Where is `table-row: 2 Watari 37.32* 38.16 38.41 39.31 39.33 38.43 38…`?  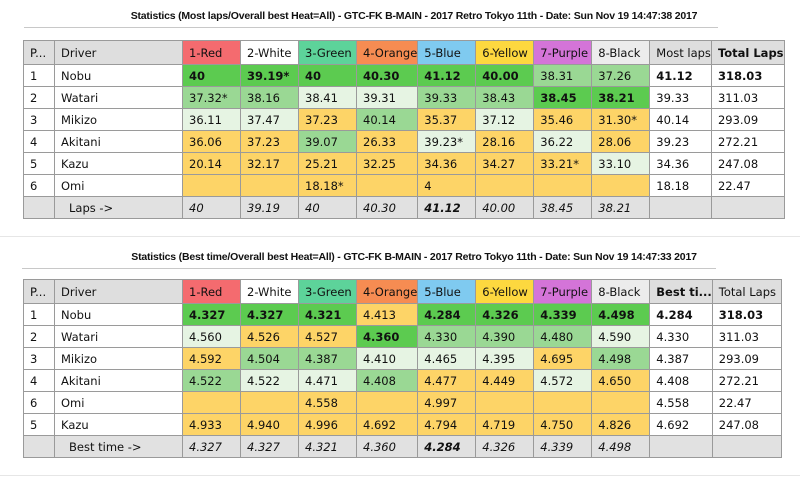 table-row: 2 Watari 37.32* 38.16 38.41 39.31 39.33 38.43 38… is located at coordinates (404, 97).